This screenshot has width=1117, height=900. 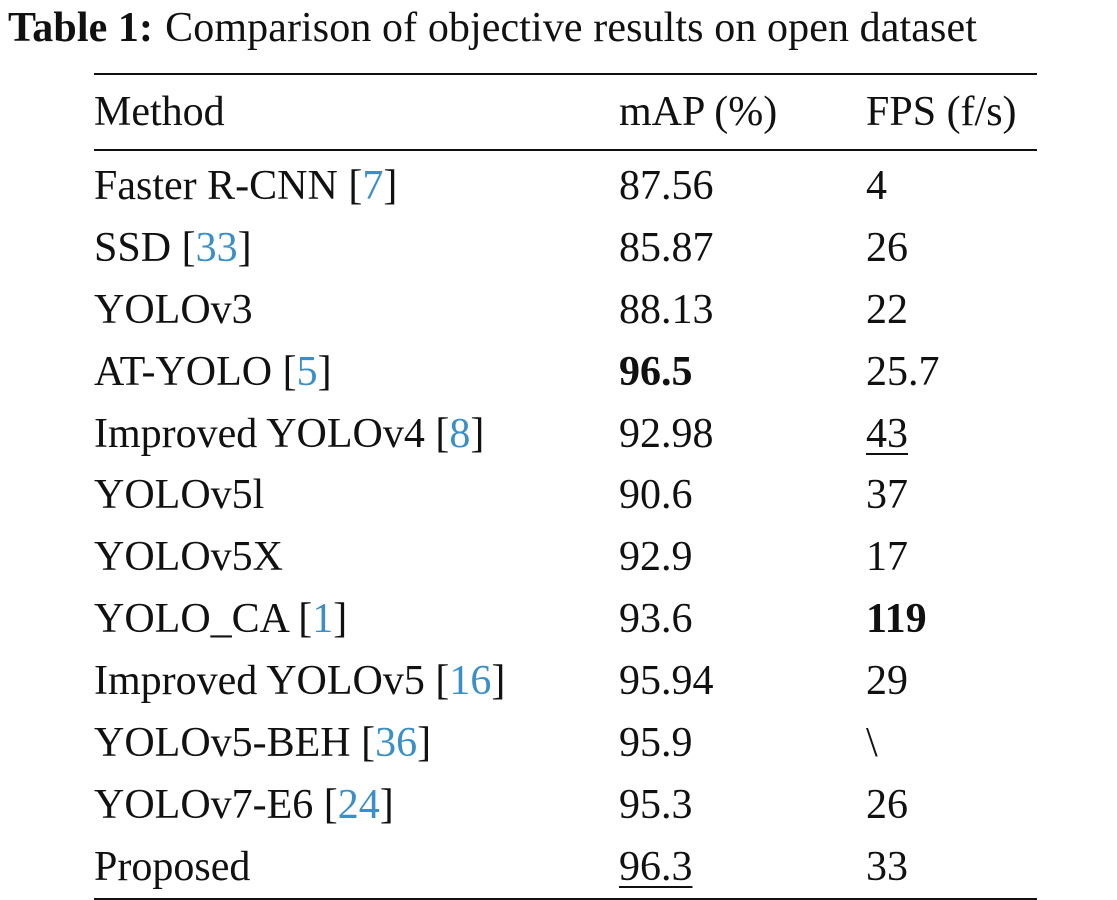 I want to click on table-row: YOLO_CA [1] 93.6 119, so click(x=565, y=619).